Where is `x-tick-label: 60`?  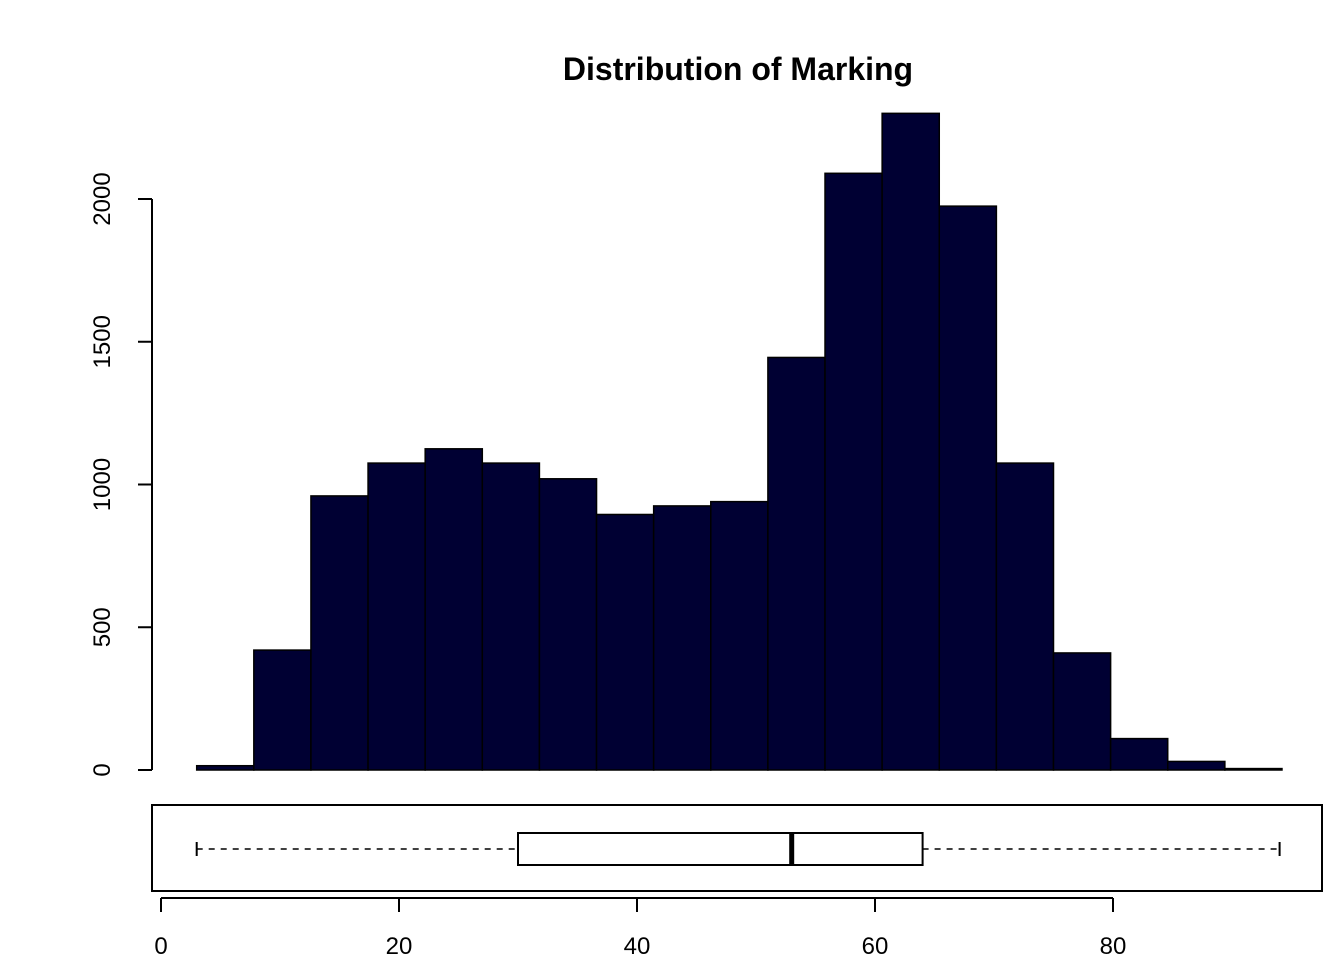
x-tick-label: 60 is located at coordinates (875, 946).